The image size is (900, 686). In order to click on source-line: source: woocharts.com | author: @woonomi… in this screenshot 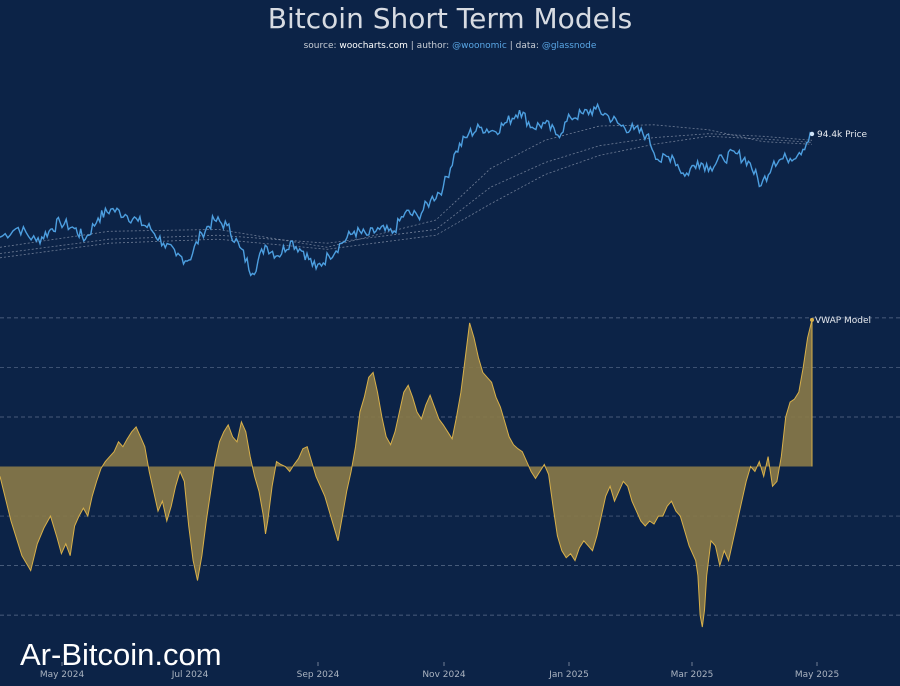, I will do `click(450, 46)`.